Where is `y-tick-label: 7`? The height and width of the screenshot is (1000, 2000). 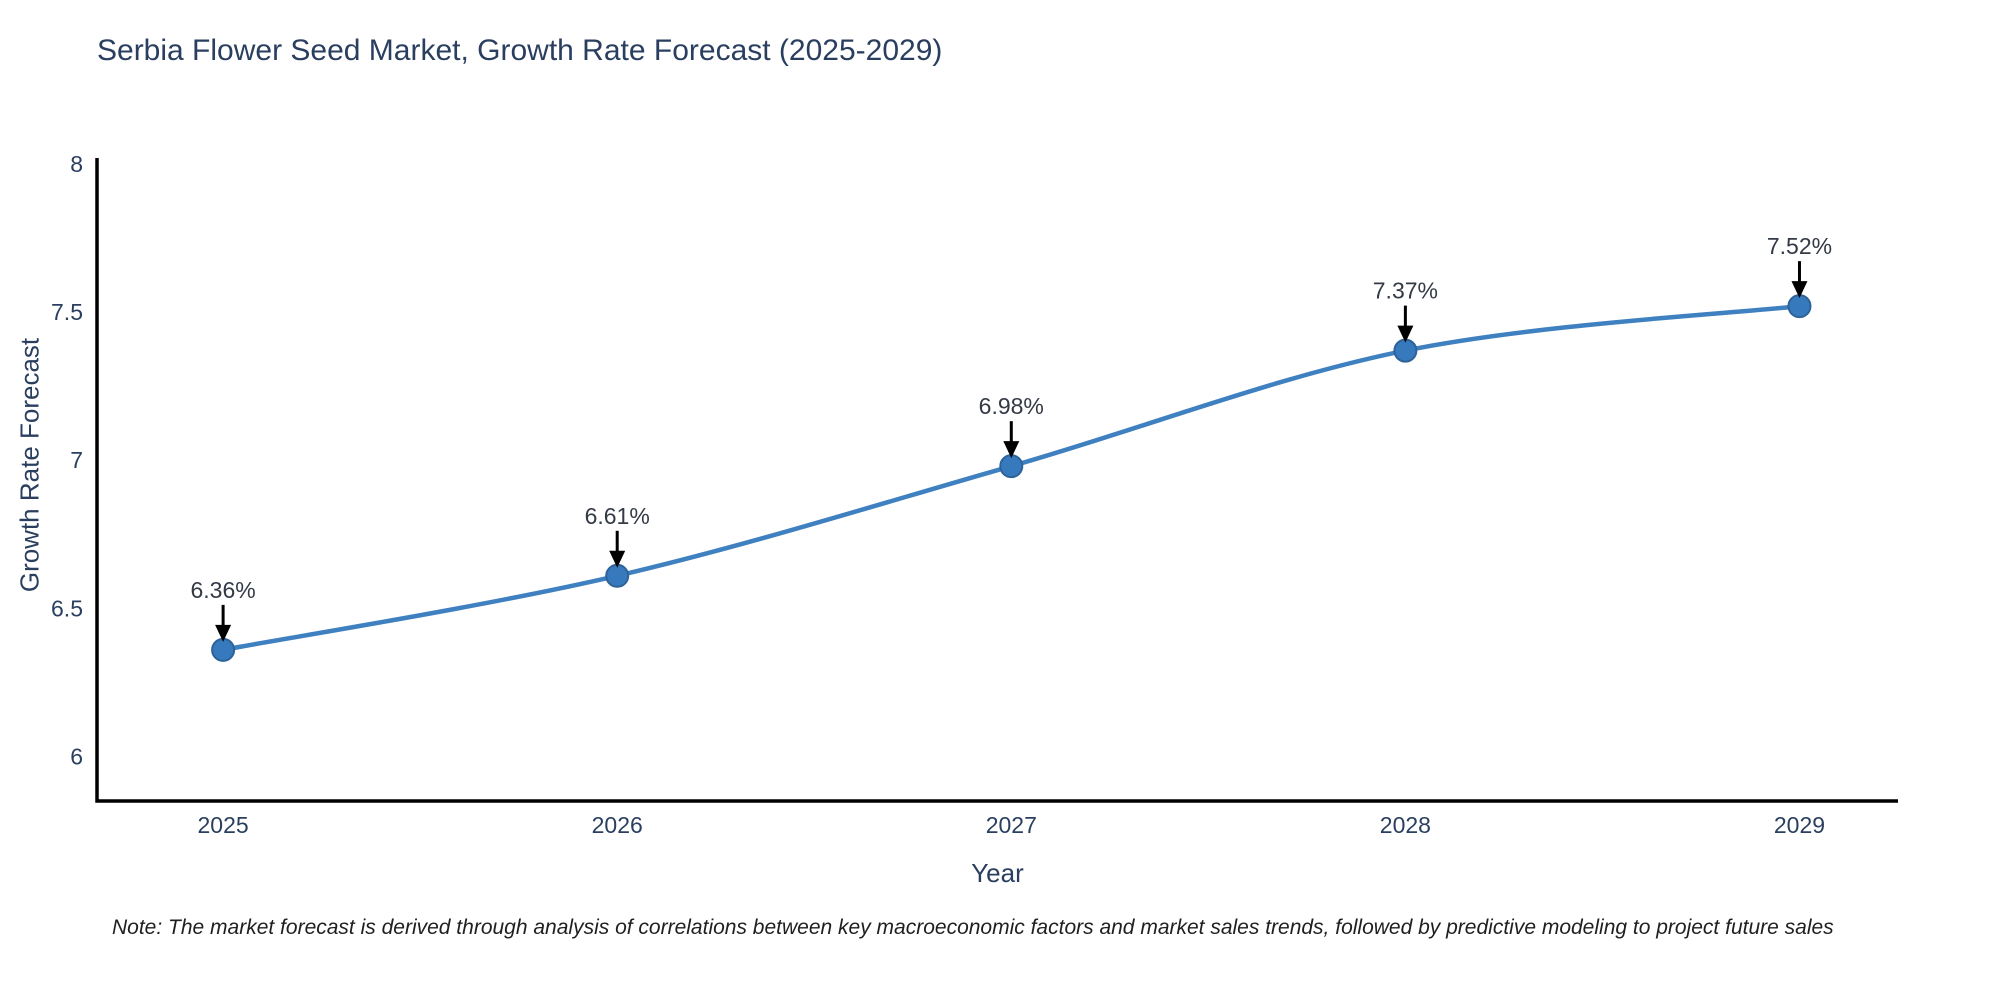 y-tick-label: 7 is located at coordinates (76, 460).